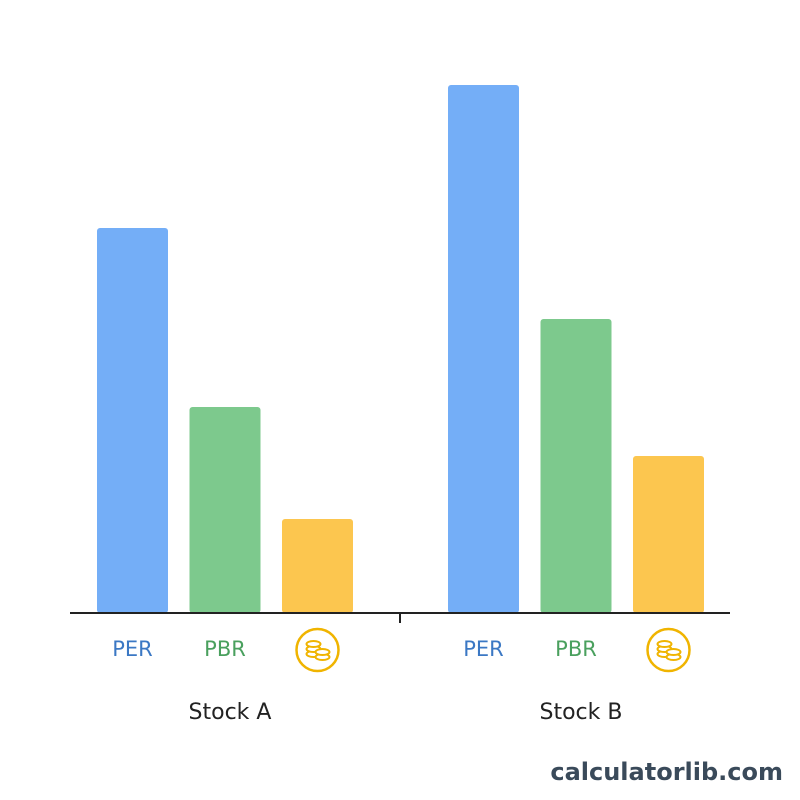 This screenshot has width=800, height=800. I want to click on watermark: calculatorlib.com, so click(666, 772).